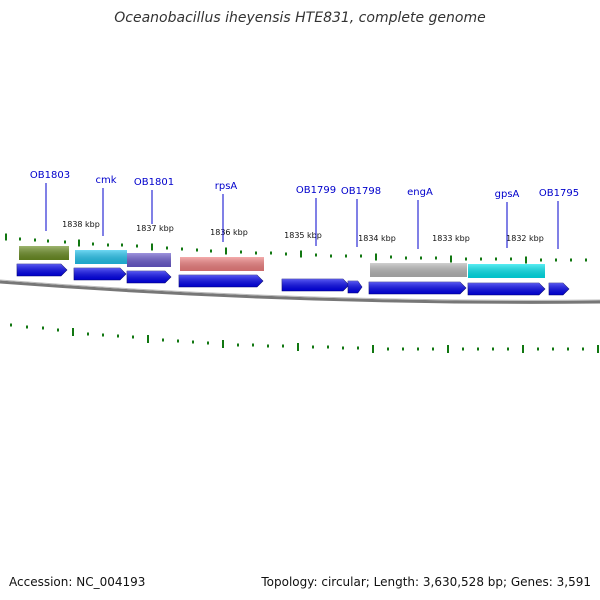  Describe the element at coordinates (451, 238) in the screenshot. I see `scale-label: 1833 kbp` at that location.